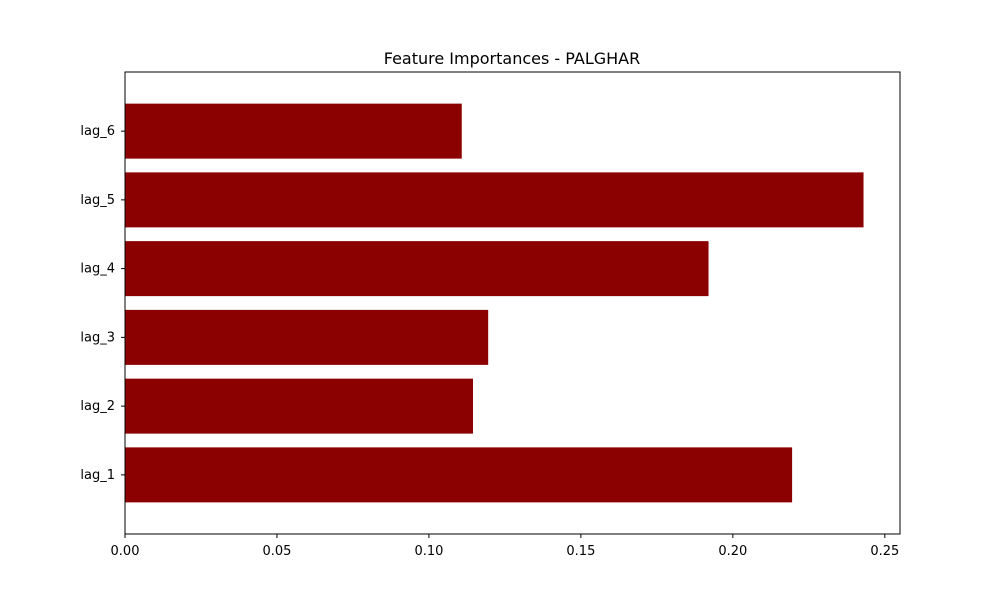 Image resolution: width=1000 pixels, height=604 pixels. I want to click on y-tick-label: lag_2, so click(97, 406).